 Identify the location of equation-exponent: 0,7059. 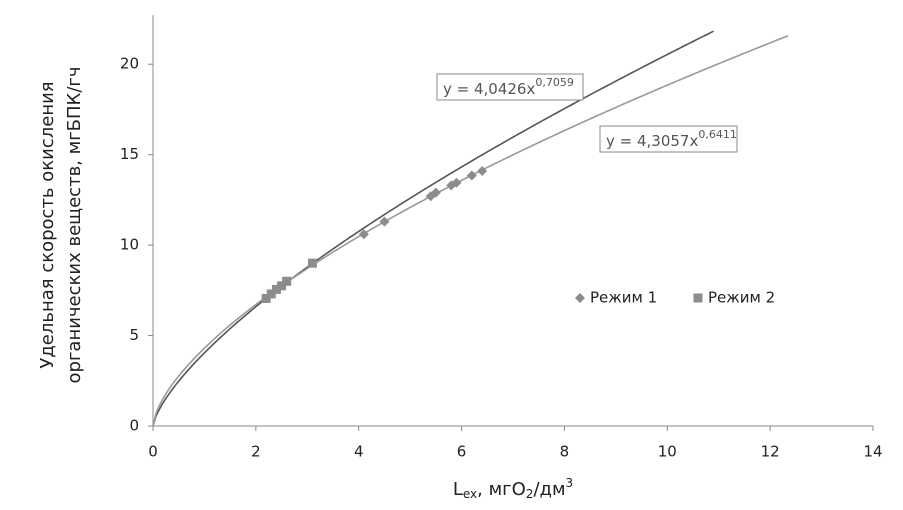
(554, 82).